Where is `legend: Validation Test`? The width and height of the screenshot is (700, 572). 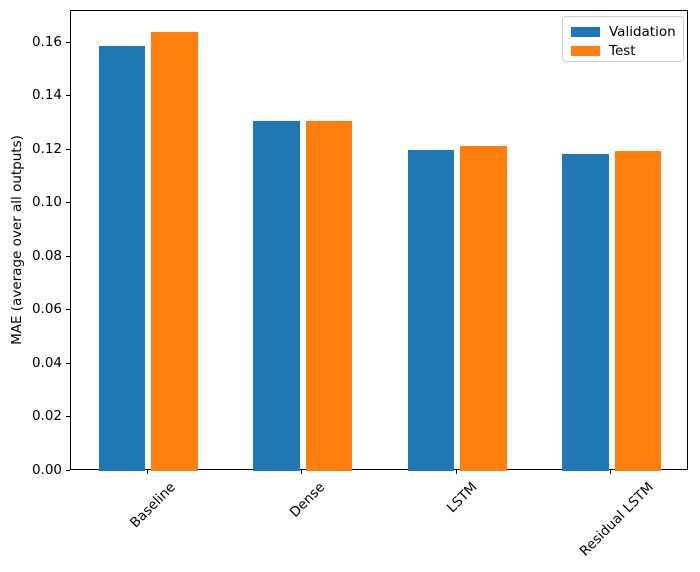 legend: Validation Test is located at coordinates (623, 39).